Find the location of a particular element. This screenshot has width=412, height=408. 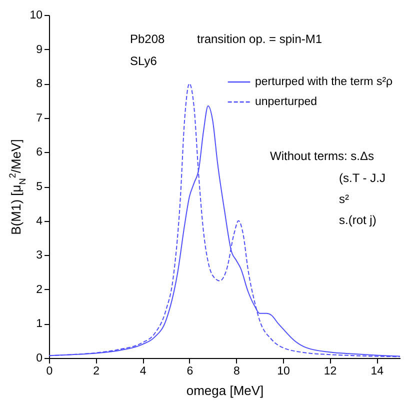

y-tick-label: 9 is located at coordinates (39, 50).